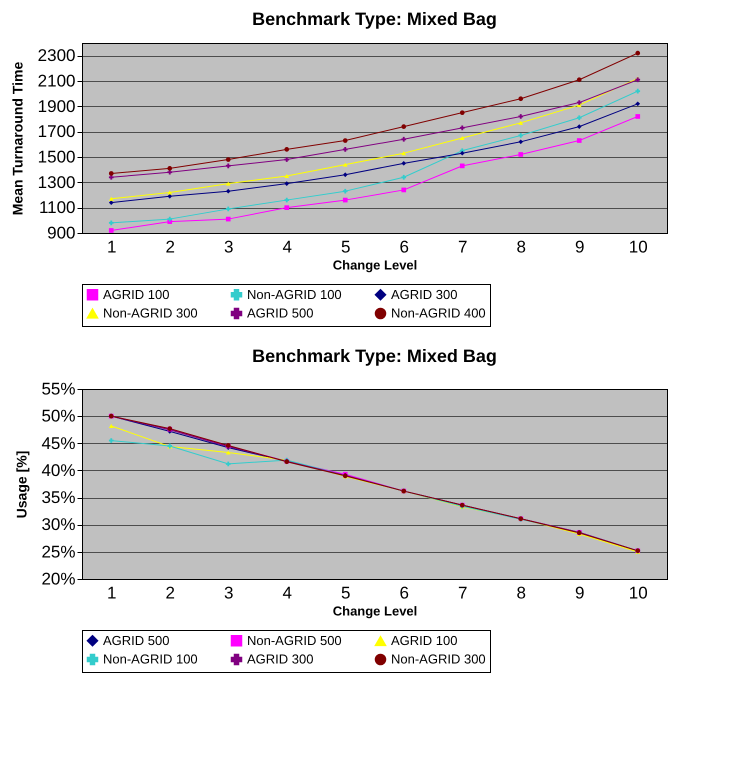 The height and width of the screenshot is (760, 745). I want to click on y-tick-label: 1100, so click(57, 208).